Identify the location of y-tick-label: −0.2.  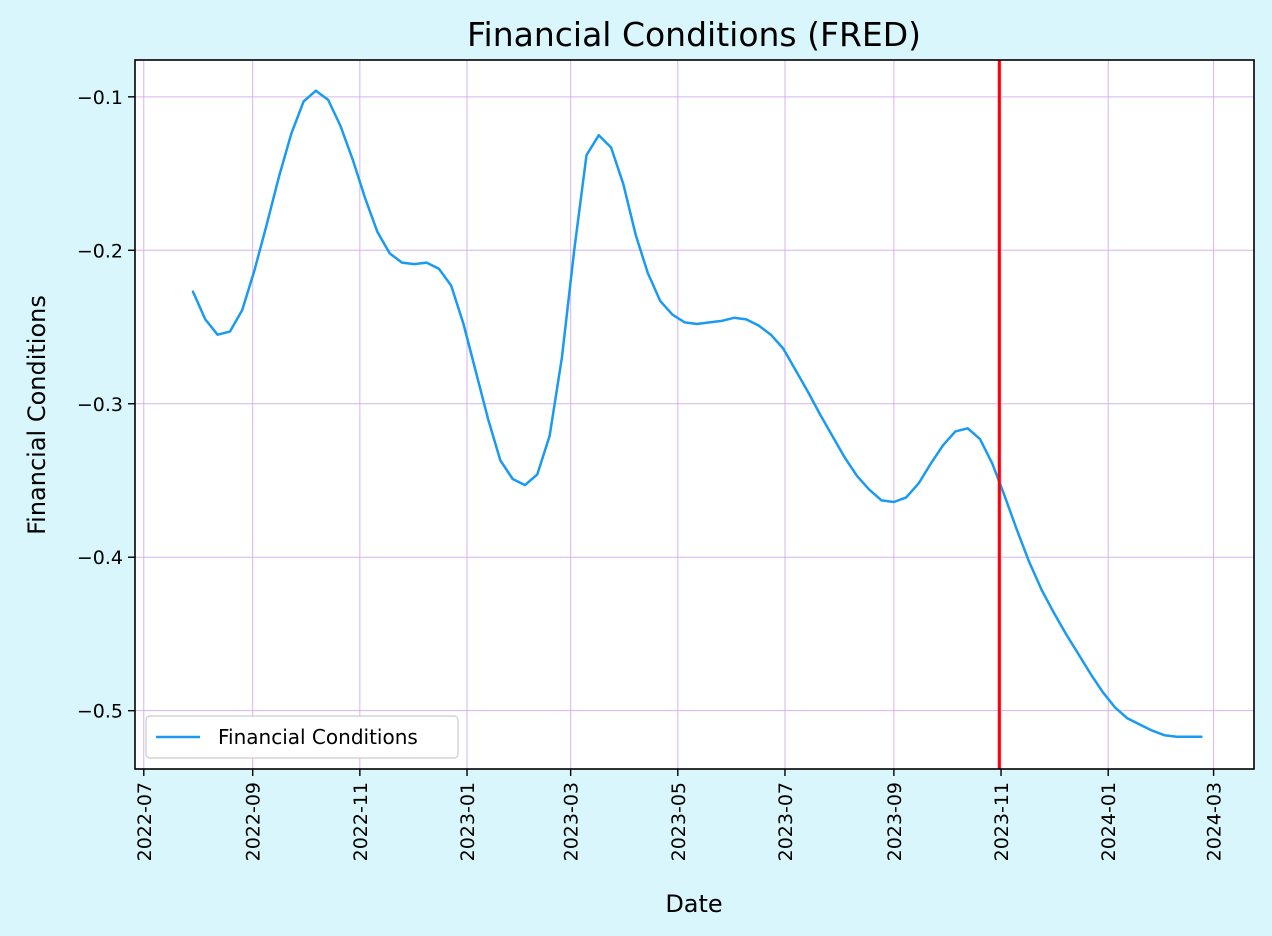
(100, 251).